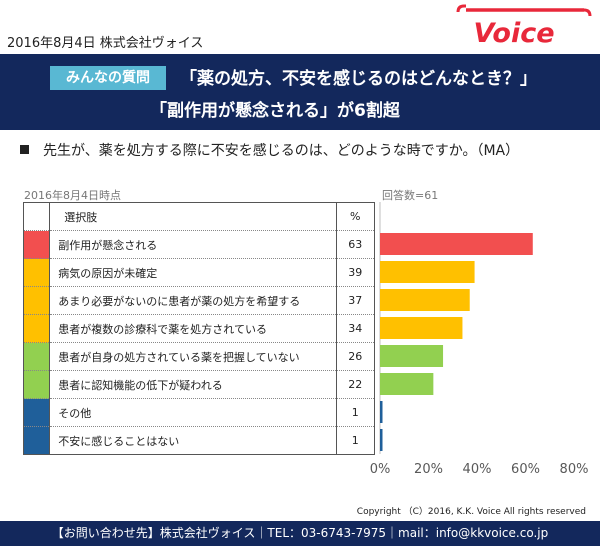 The height and width of the screenshot is (550, 600). What do you see at coordinates (193, 440) in the screenshot?
I see `option-label: 不安に感じることはない` at bounding box center [193, 440].